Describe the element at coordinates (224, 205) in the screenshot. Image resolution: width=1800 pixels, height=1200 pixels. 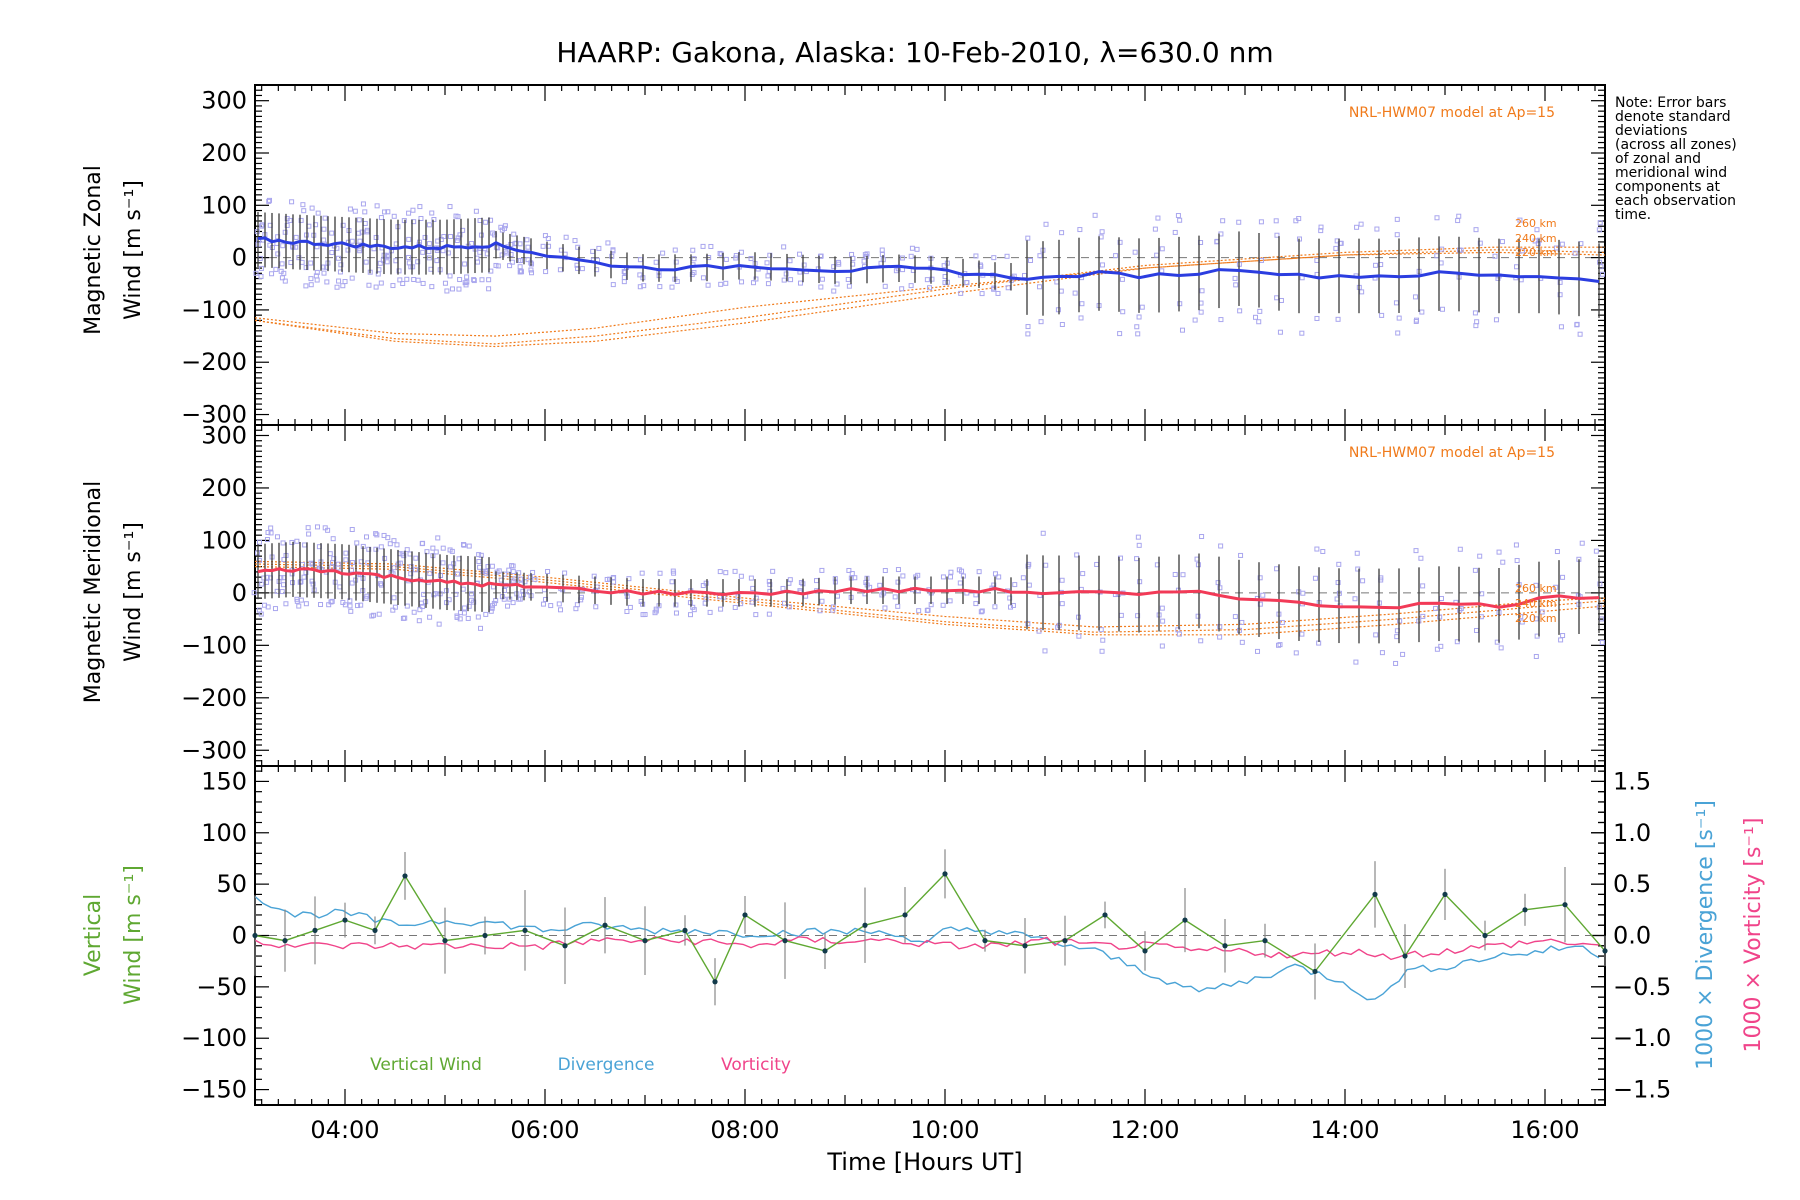
I see `zonal-ytick-label: 100` at that location.